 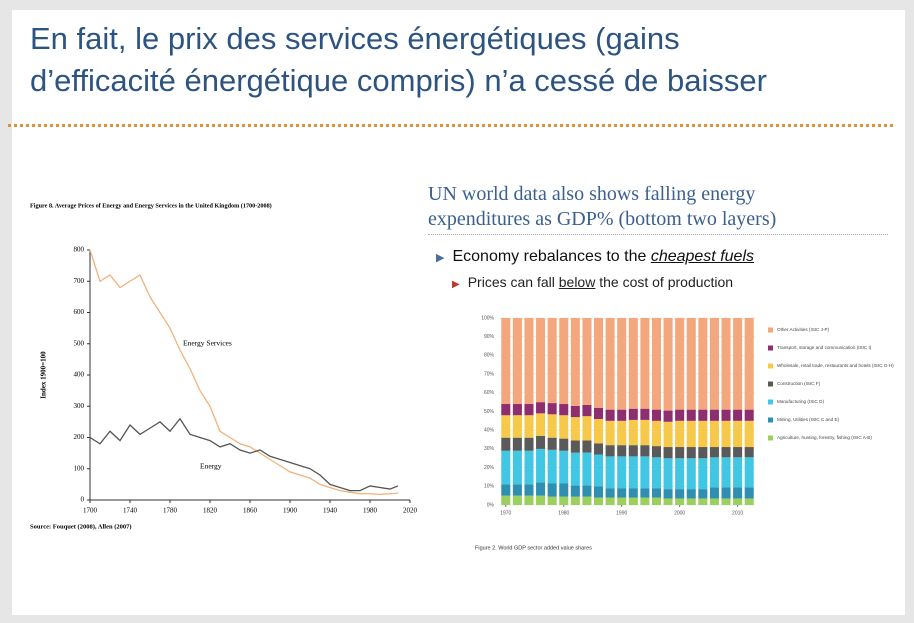 I want to click on line, so click(x=244, y=454).